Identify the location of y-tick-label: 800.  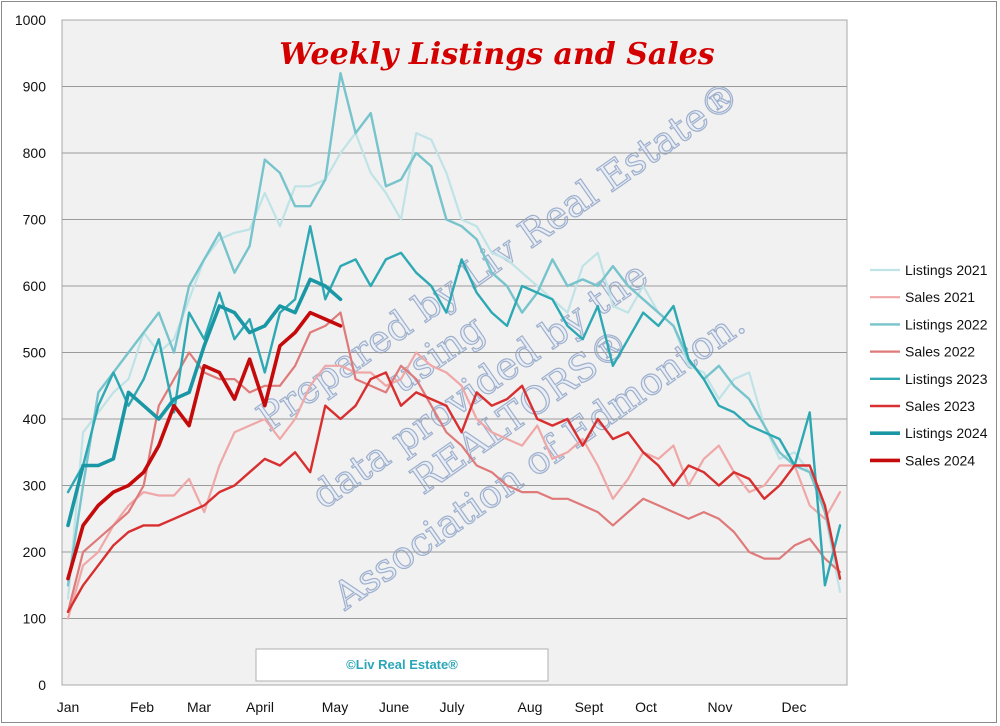
(35, 153).